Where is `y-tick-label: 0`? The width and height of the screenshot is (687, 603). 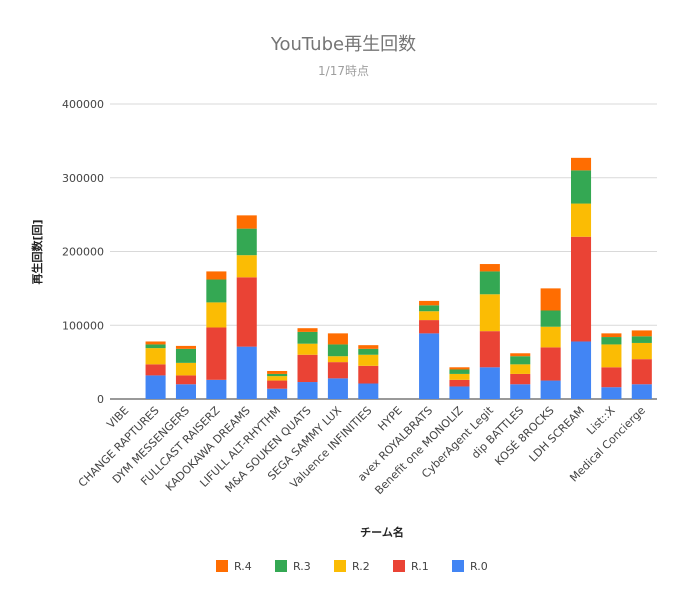
y-tick-label: 0 is located at coordinates (100, 399).